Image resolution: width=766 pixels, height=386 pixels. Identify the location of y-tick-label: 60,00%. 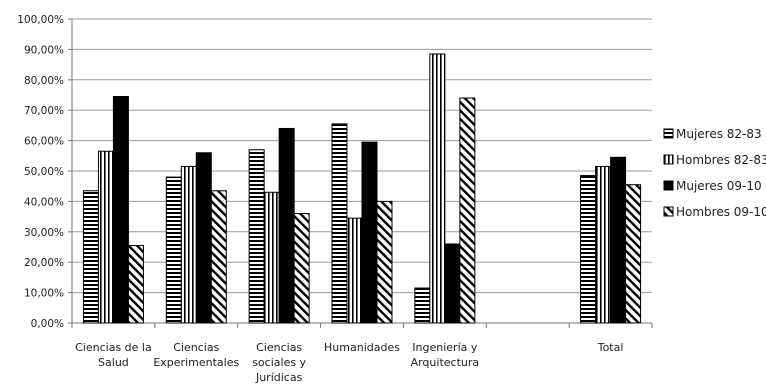
(44, 142).